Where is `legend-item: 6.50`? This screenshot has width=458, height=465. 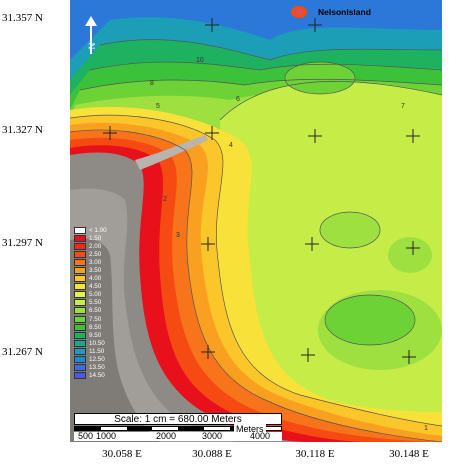
legend-item: 6.50 is located at coordinates (97, 311).